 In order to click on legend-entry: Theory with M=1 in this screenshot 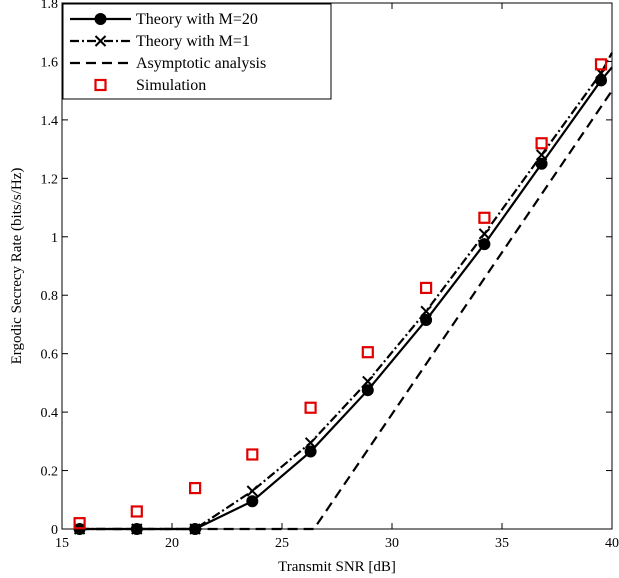, I will do `click(160, 41)`.